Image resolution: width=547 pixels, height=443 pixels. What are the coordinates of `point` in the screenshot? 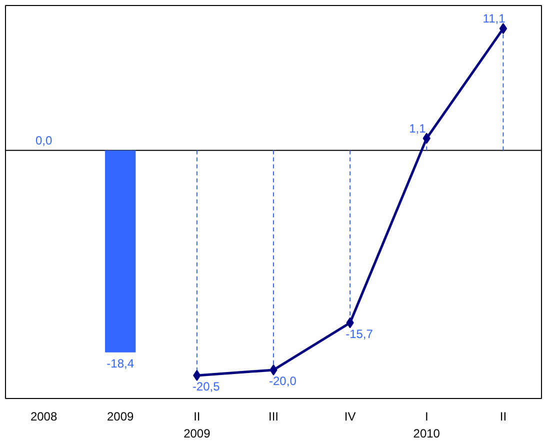 It's located at (503, 28).